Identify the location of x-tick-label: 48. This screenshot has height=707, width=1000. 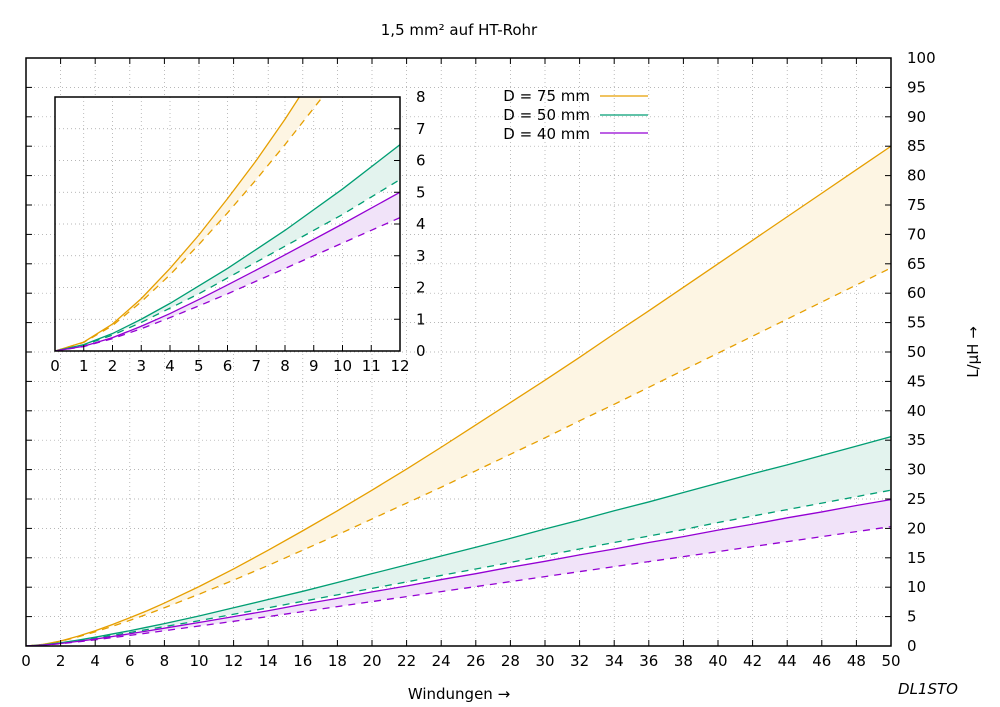
(856, 661).